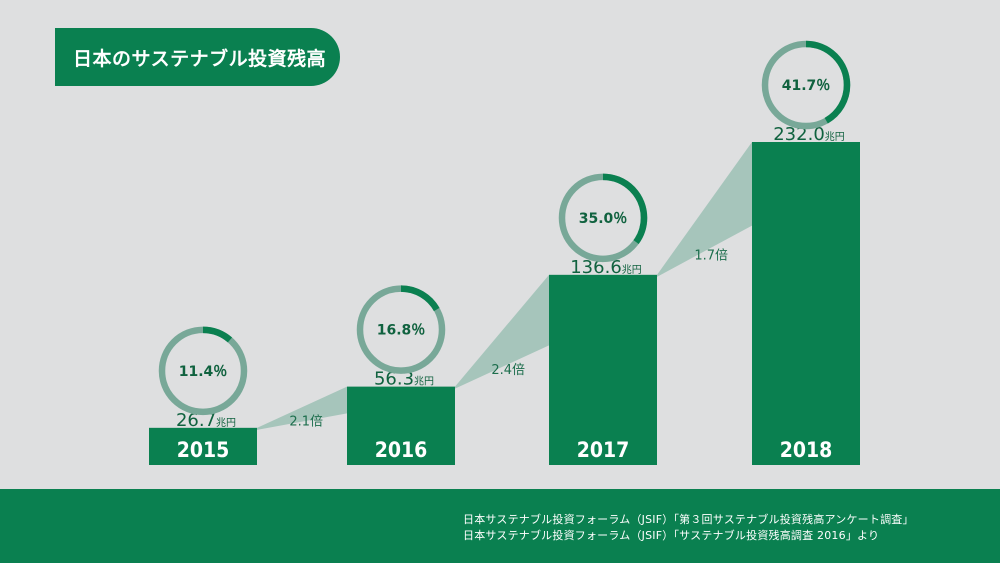 The image size is (1000, 563). I want to click on share-label: 41.7％, so click(806, 86).